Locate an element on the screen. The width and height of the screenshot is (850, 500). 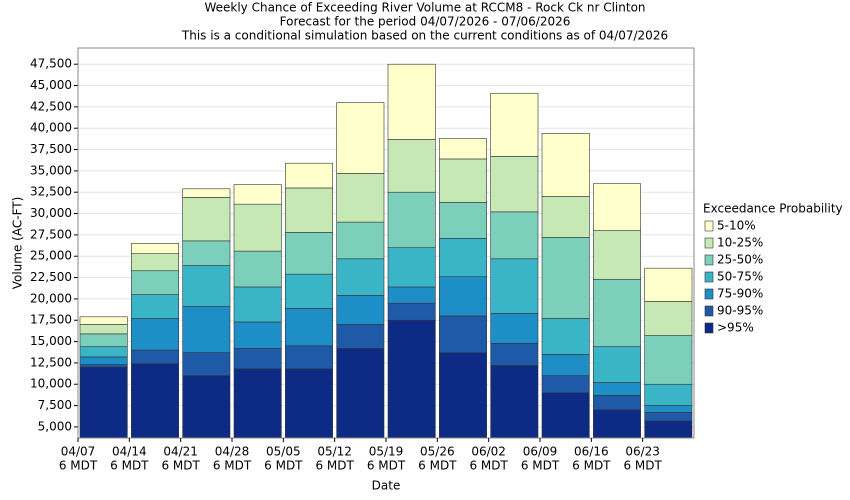
x-tick-label: 04/14 is located at coordinates (129, 452).